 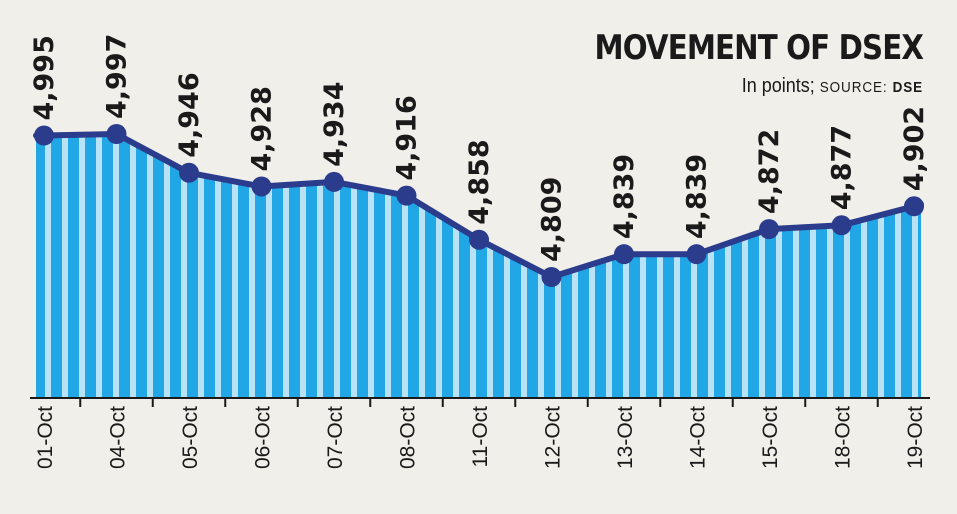 I want to click on data-label: 4,877, so click(x=842, y=167).